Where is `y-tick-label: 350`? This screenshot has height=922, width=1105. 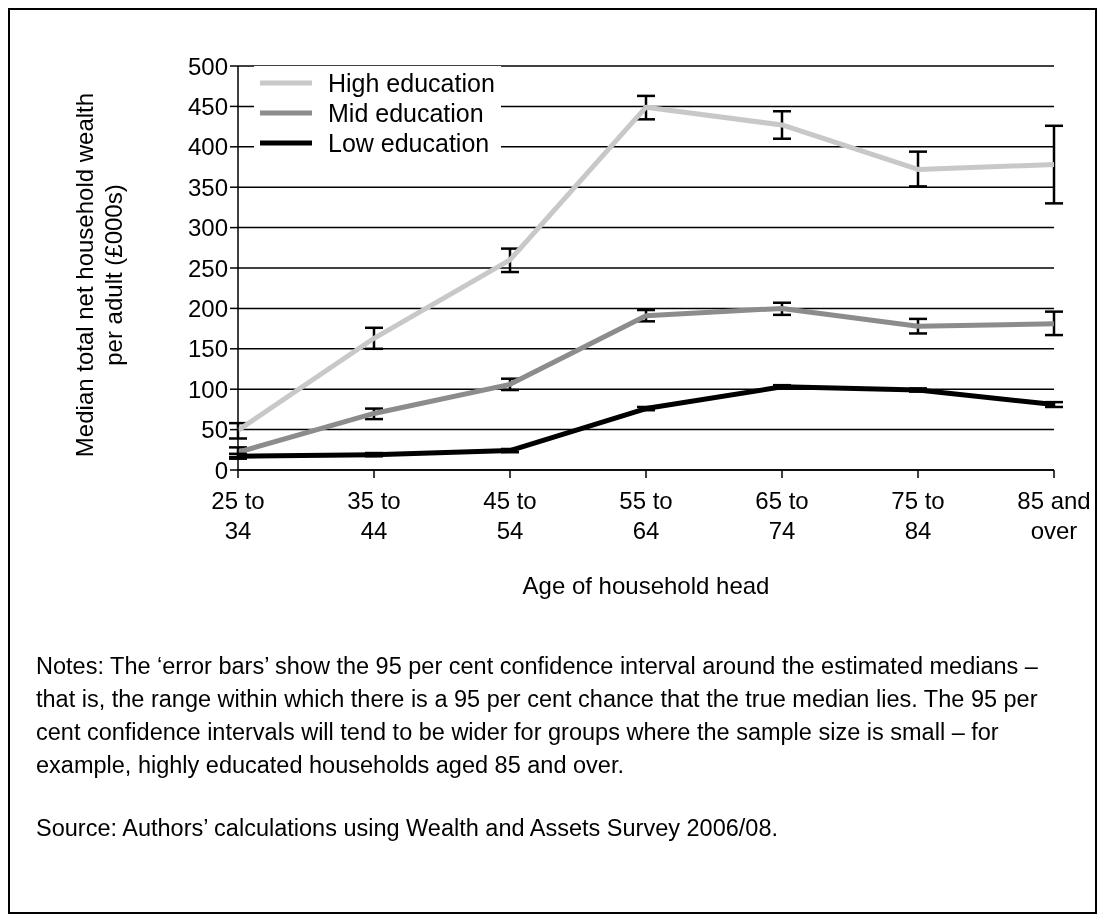
y-tick-label: 350 is located at coordinates (207, 187).